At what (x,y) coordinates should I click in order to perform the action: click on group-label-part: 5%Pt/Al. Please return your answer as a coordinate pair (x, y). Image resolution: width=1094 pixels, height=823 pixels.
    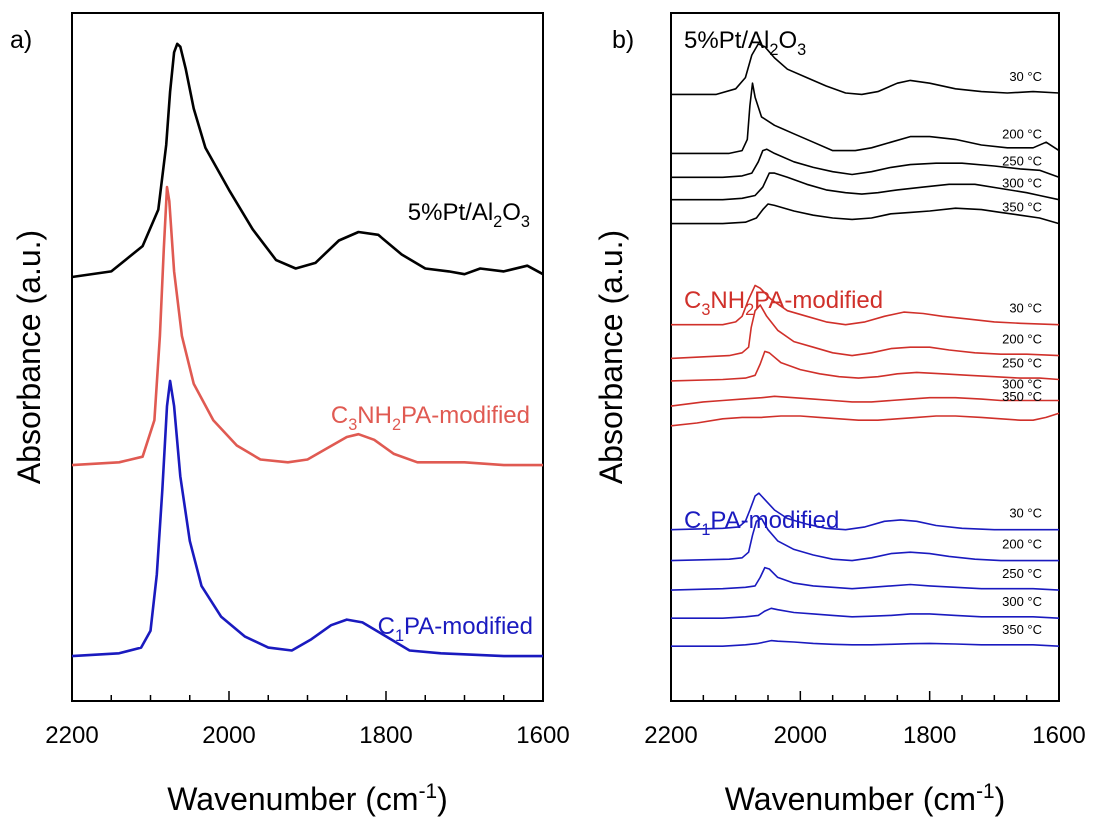
    Looking at the image, I should click on (726, 40).